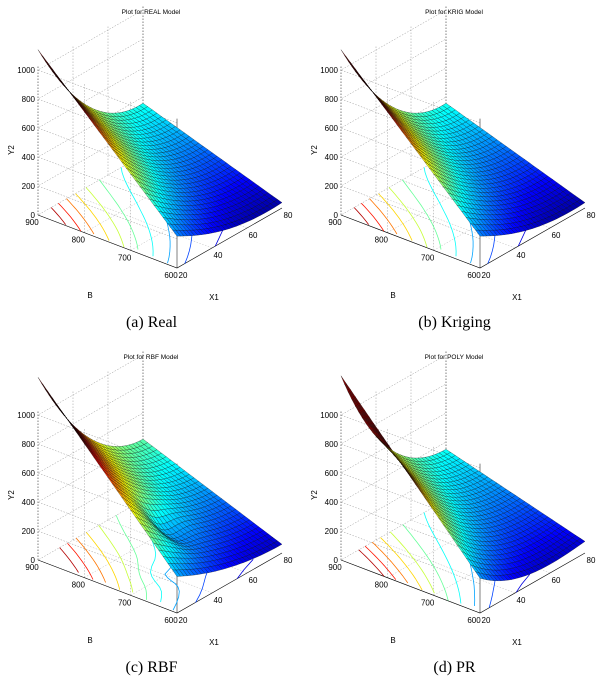 Image resolution: width=606 pixels, height=690 pixels. What do you see at coordinates (428, 602) in the screenshot?
I see `y-tick-label: 700` at bounding box center [428, 602].